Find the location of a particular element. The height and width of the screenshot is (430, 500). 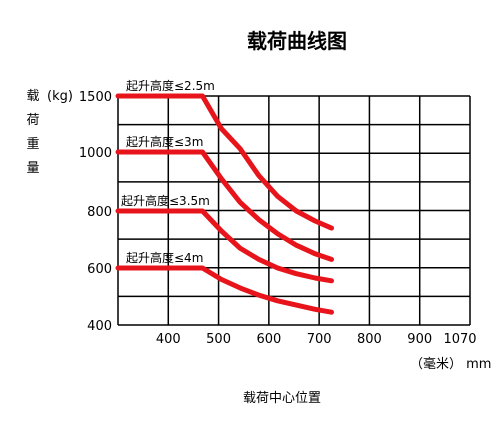

y-tick-label: 600 is located at coordinates (99, 269).